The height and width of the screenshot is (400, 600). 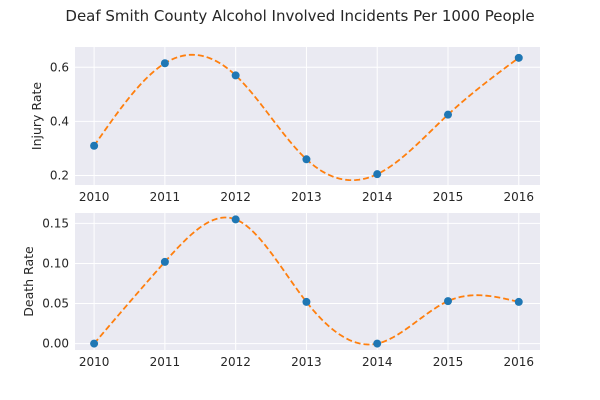 I want to click on y-tick-label: 0.05, so click(x=55, y=304).